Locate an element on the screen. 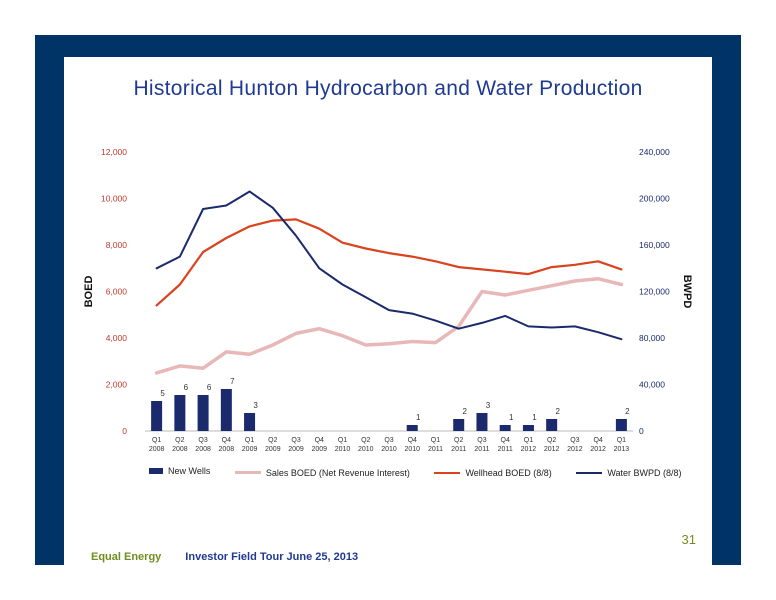  legend-swatch-wellhead-boed is located at coordinates (447, 473).